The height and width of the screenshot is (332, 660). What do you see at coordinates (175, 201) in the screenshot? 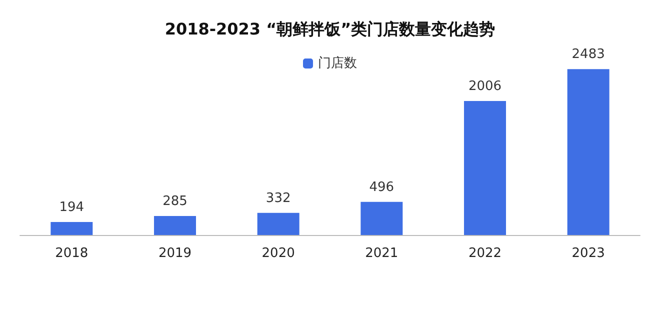
I see `data-label: 285` at bounding box center [175, 201].